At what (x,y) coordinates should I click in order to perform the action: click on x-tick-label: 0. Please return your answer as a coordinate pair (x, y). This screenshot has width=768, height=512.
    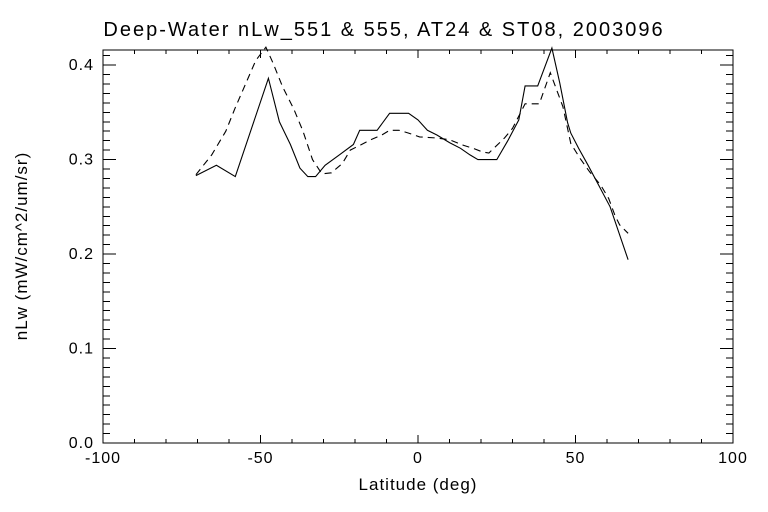
    Looking at the image, I should click on (418, 458).